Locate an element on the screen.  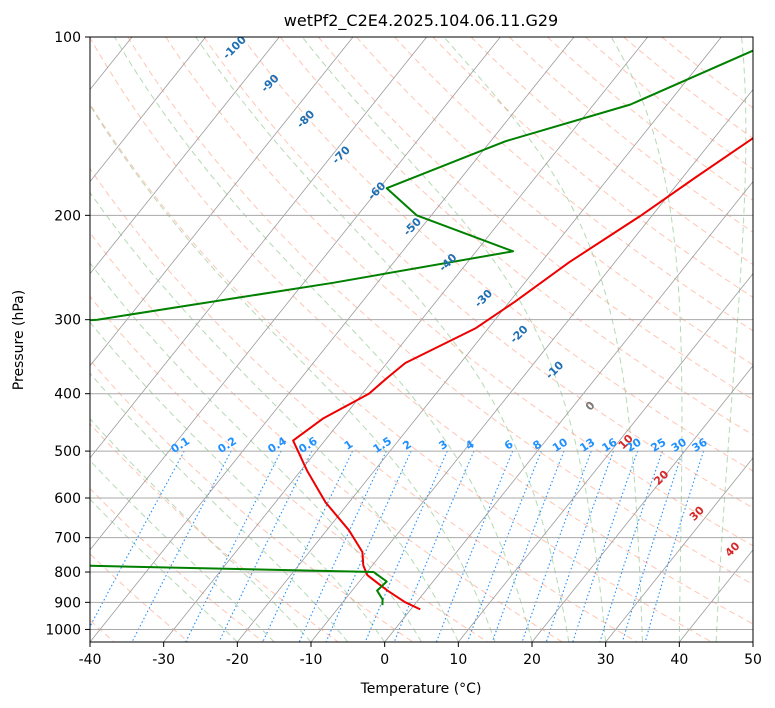
x-tick-label: 0 is located at coordinates (384, 660).